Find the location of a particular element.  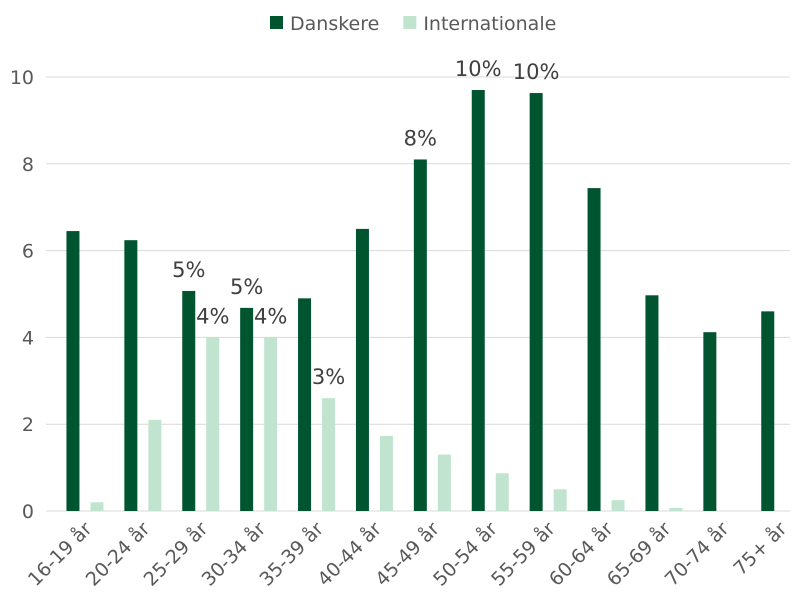

y-tick-label: 0 is located at coordinates (28, 512).